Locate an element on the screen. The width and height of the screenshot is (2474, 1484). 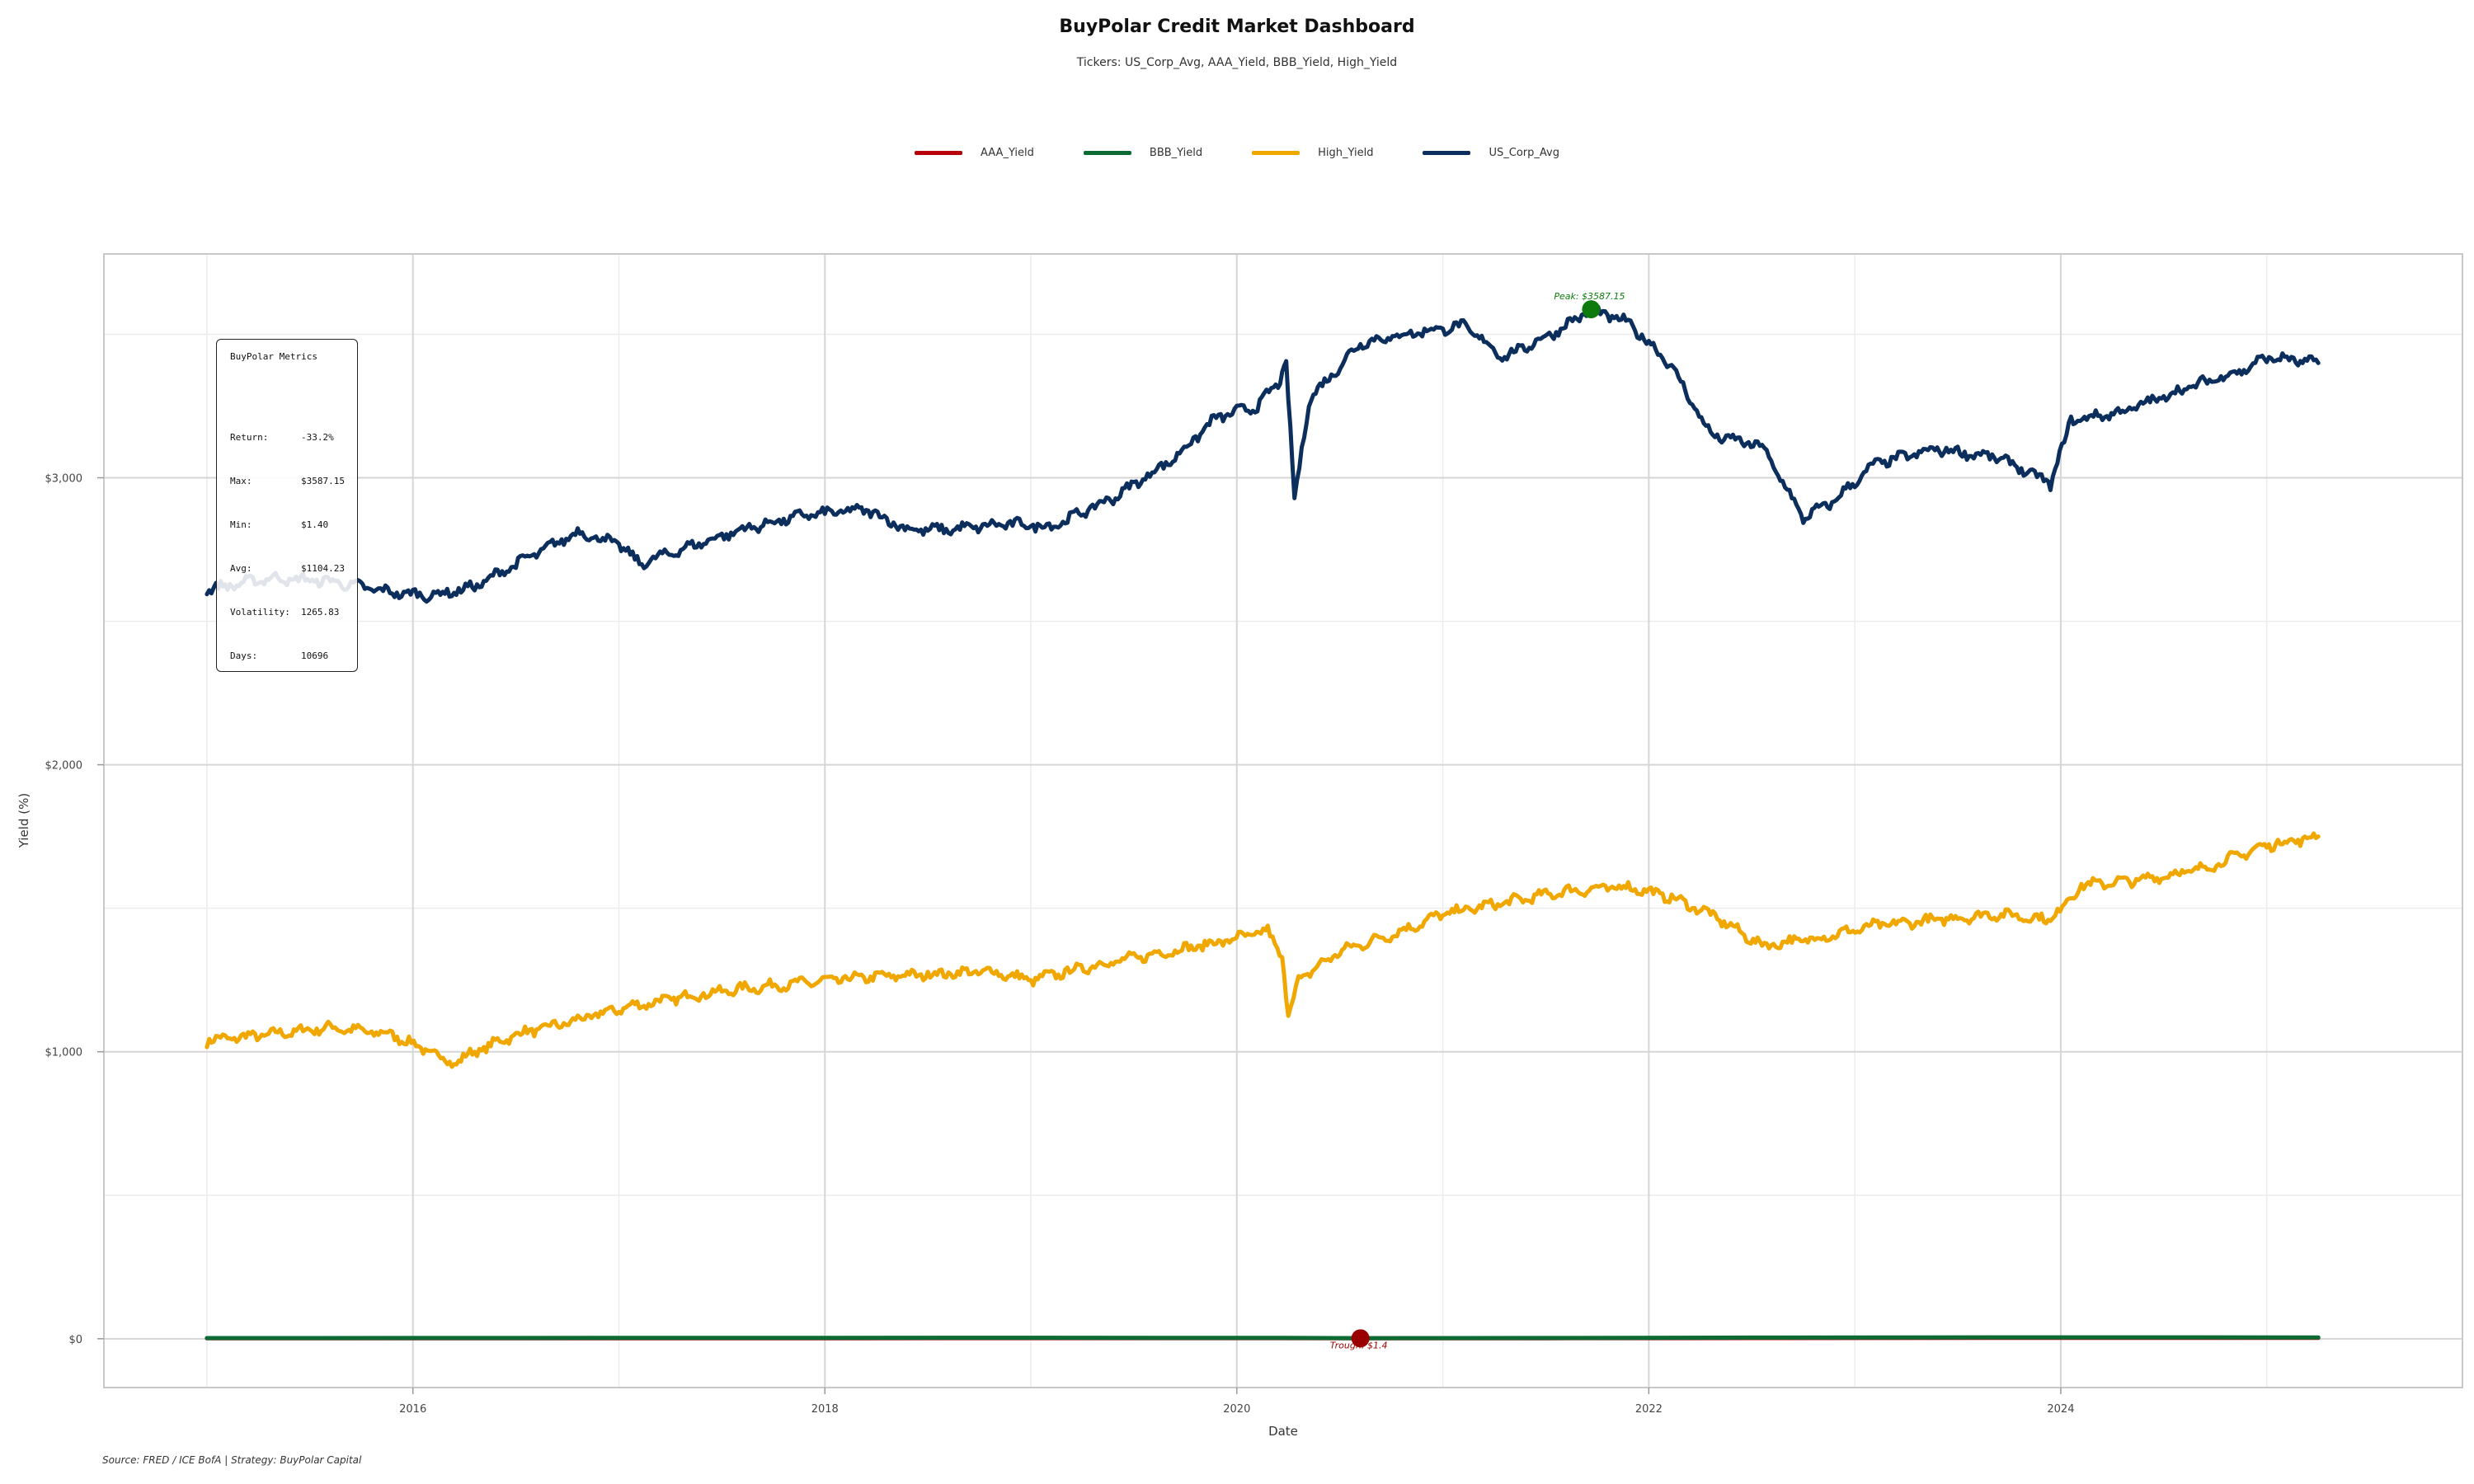
chart-title: BuyPolar Credit Market Dashboard is located at coordinates (1237, 27).